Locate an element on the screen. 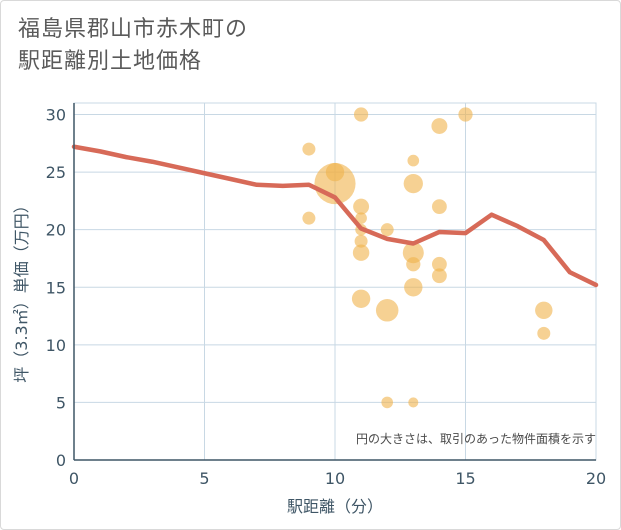  size-legend-note: 円の大きさは、取引のあった物件面積を示す is located at coordinates (476, 438).